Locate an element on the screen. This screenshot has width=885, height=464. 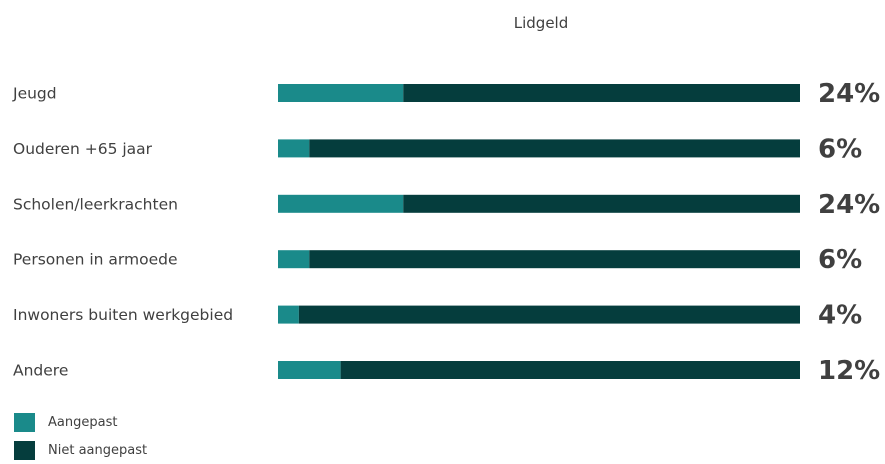
legend-swatch-aangepast is located at coordinates (24, 422).